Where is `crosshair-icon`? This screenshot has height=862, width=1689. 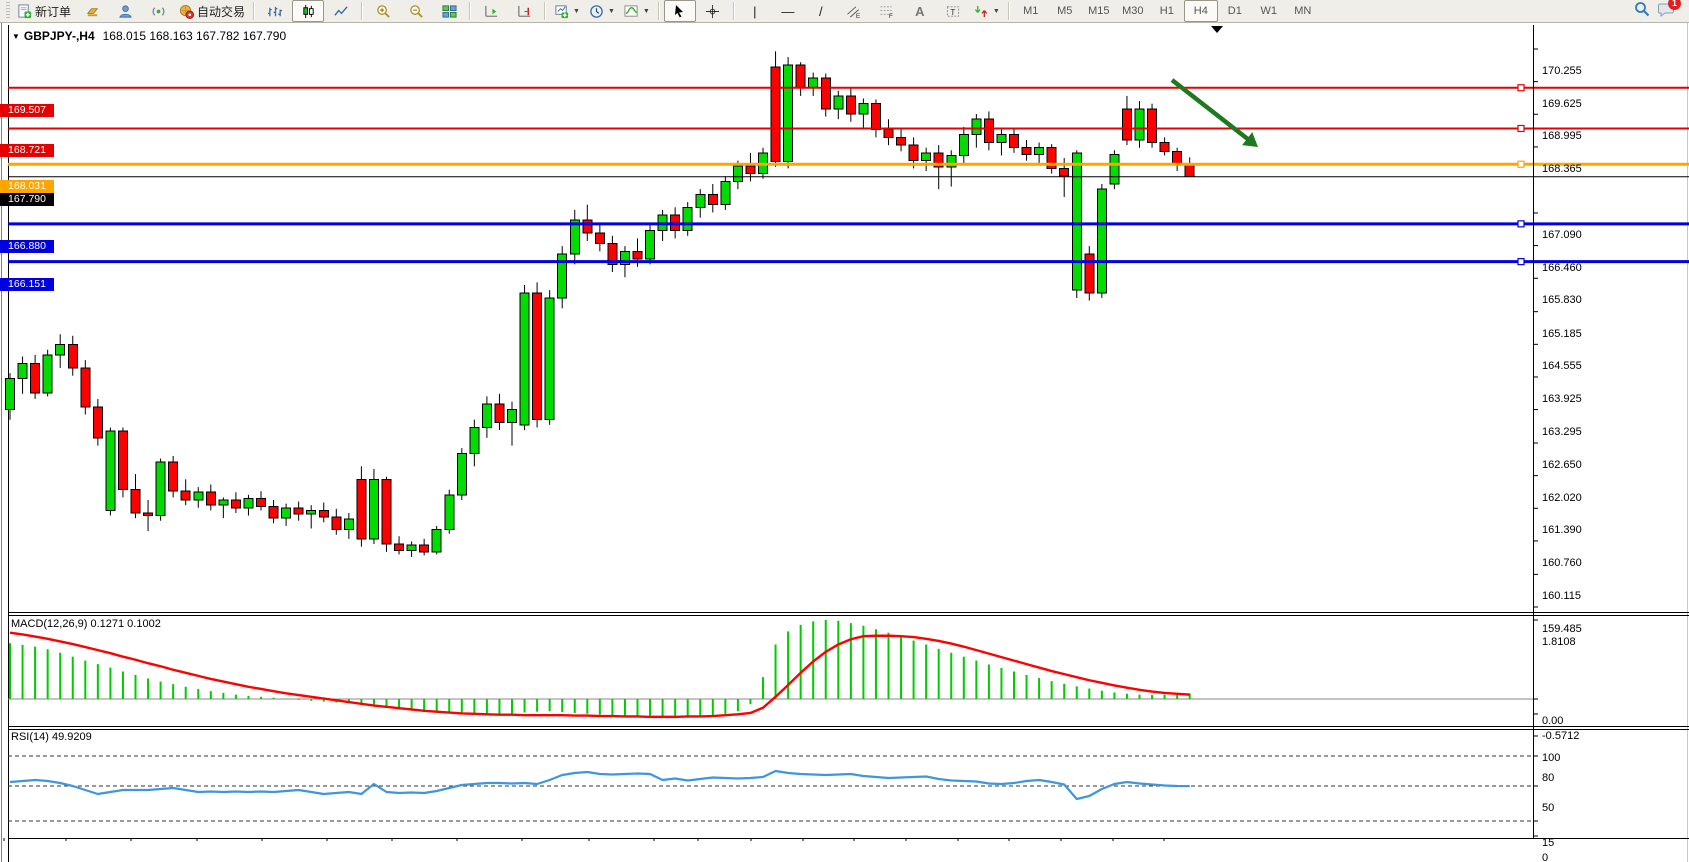 crosshair-icon is located at coordinates (713, 11).